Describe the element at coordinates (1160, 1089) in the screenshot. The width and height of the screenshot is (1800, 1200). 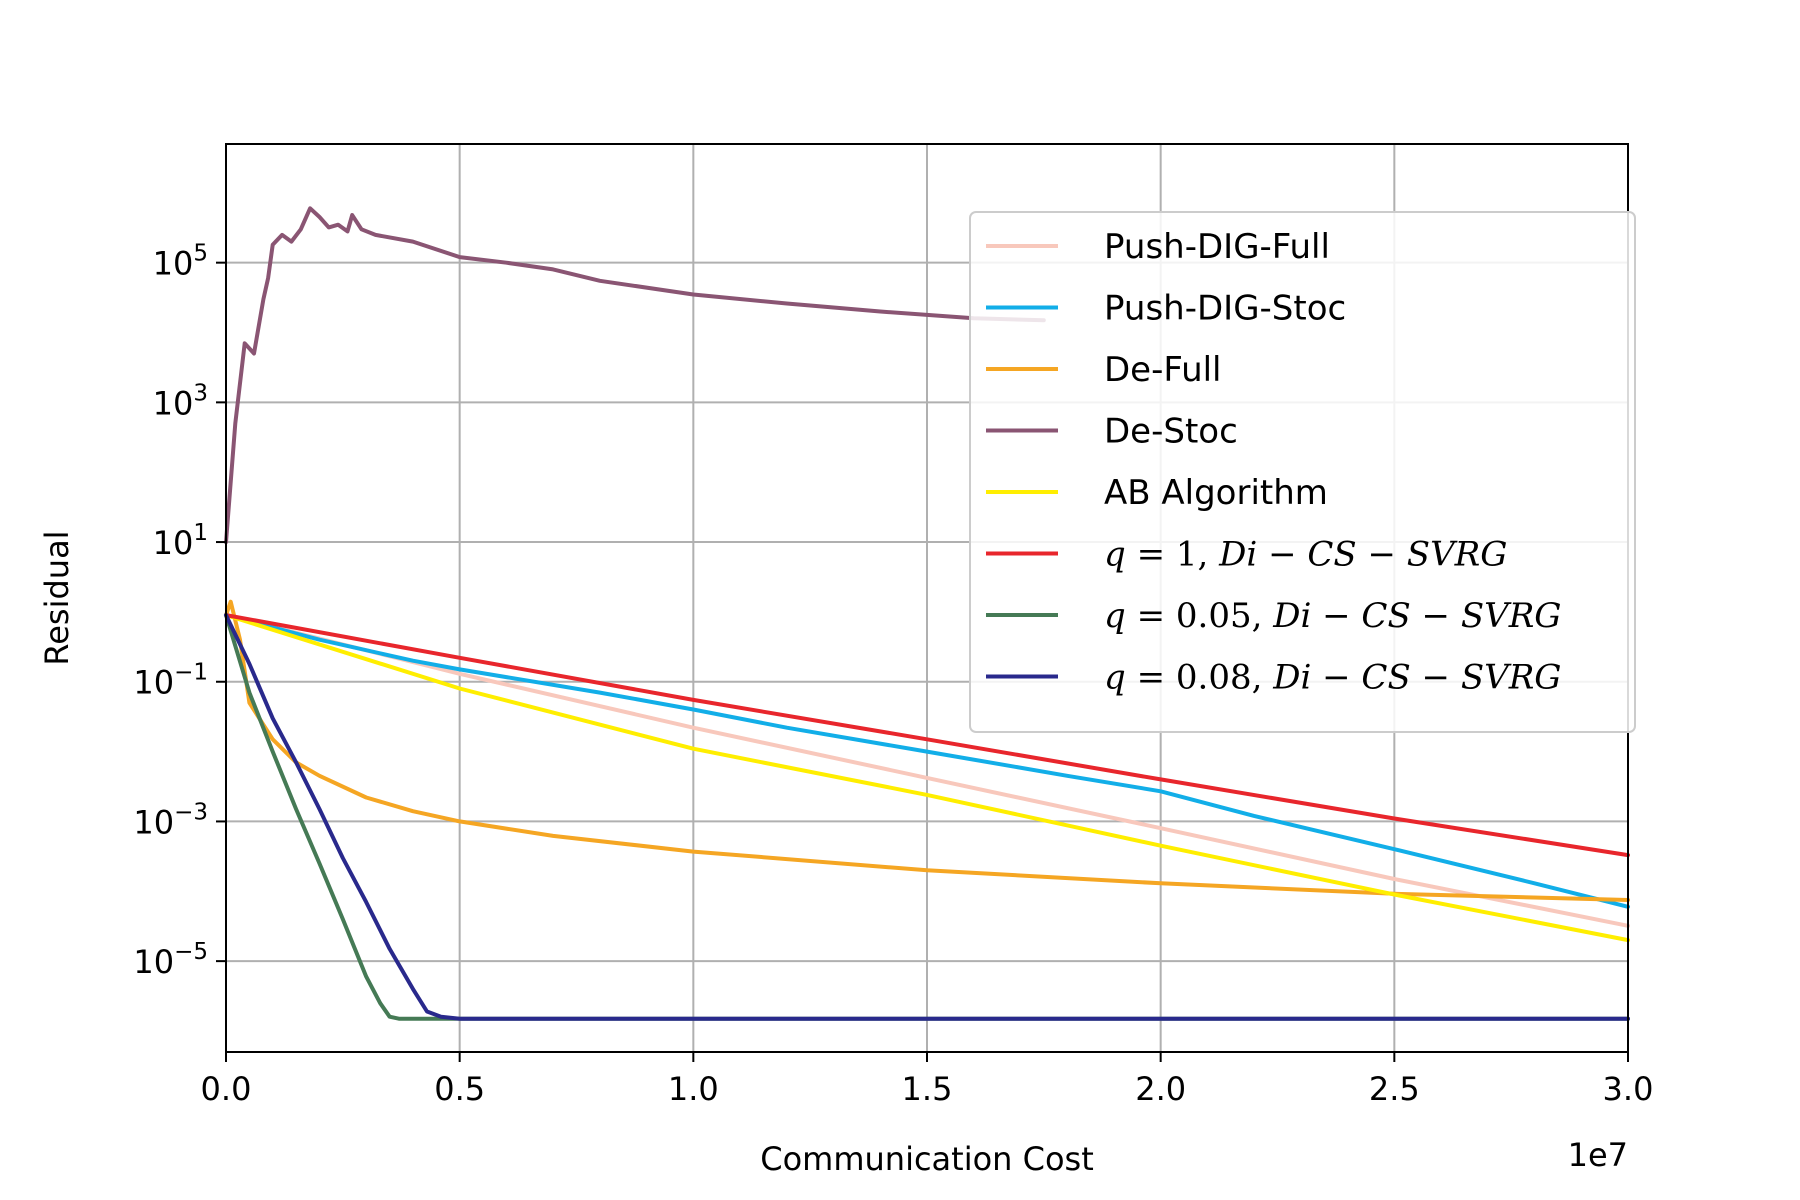
I see `x-tick-label: 2.0` at that location.